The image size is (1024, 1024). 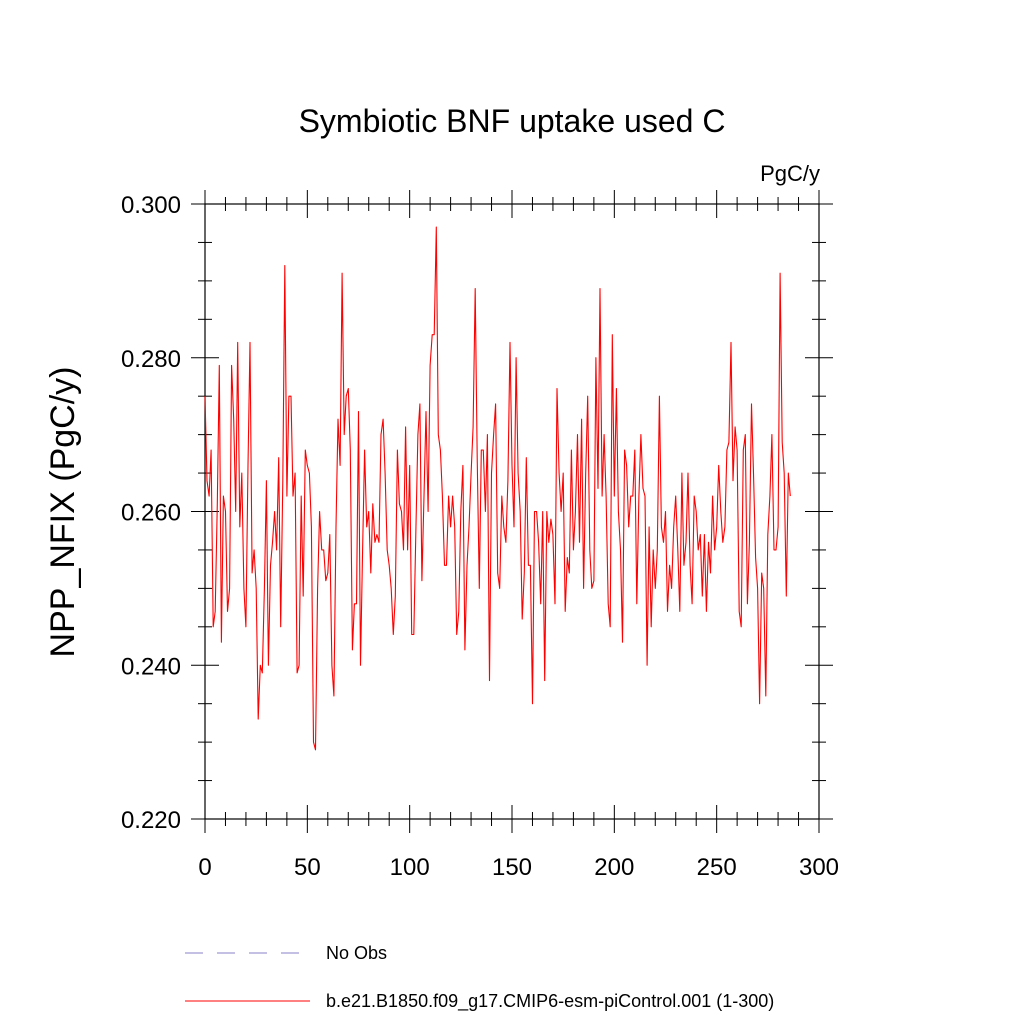 What do you see at coordinates (151, 205) in the screenshot?
I see `y-tick-label-0.300: 0.300` at bounding box center [151, 205].